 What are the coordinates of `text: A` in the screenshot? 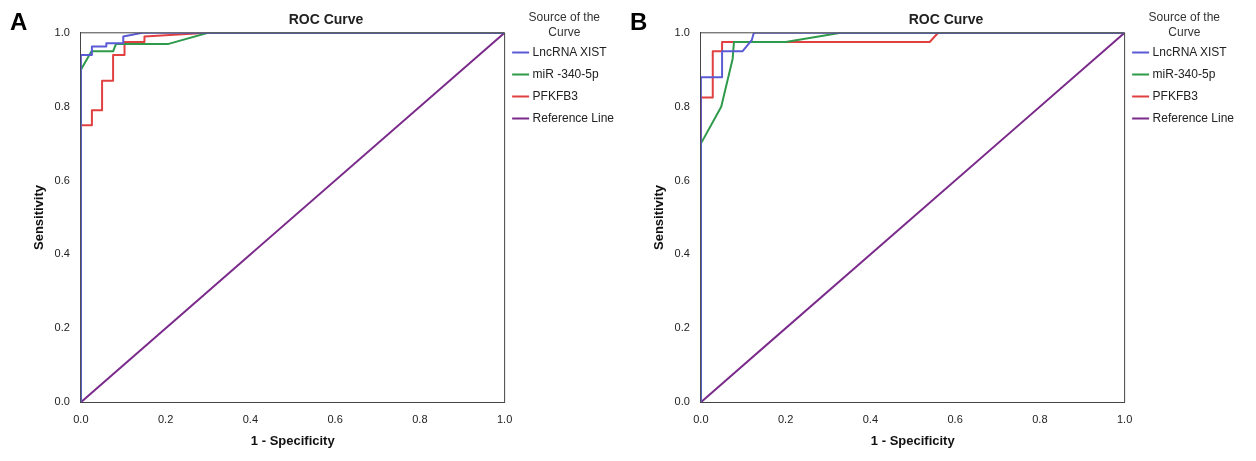 It's located at (19, 22).